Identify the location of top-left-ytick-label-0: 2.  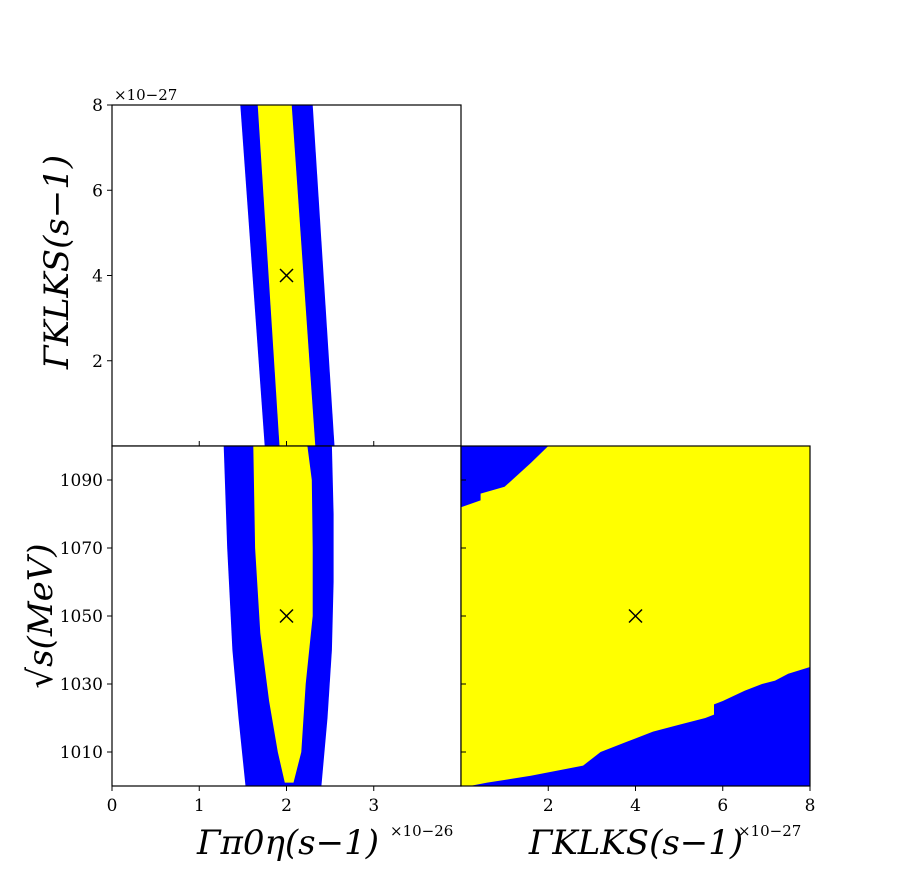
(97, 362).